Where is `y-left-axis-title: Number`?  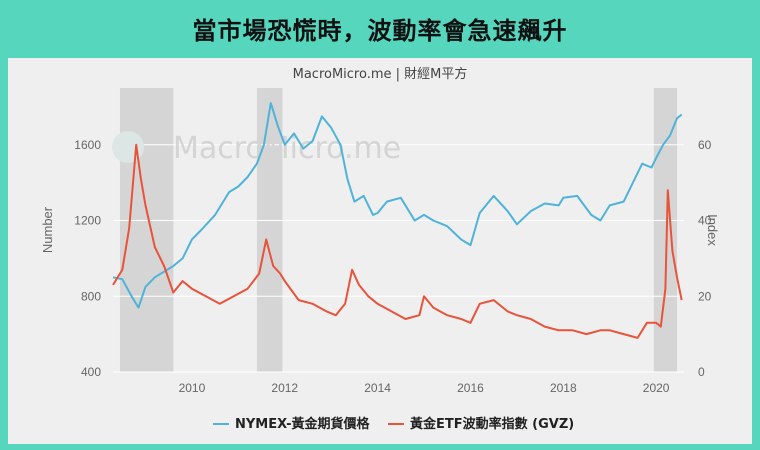 y-left-axis-title: Number is located at coordinates (47, 229).